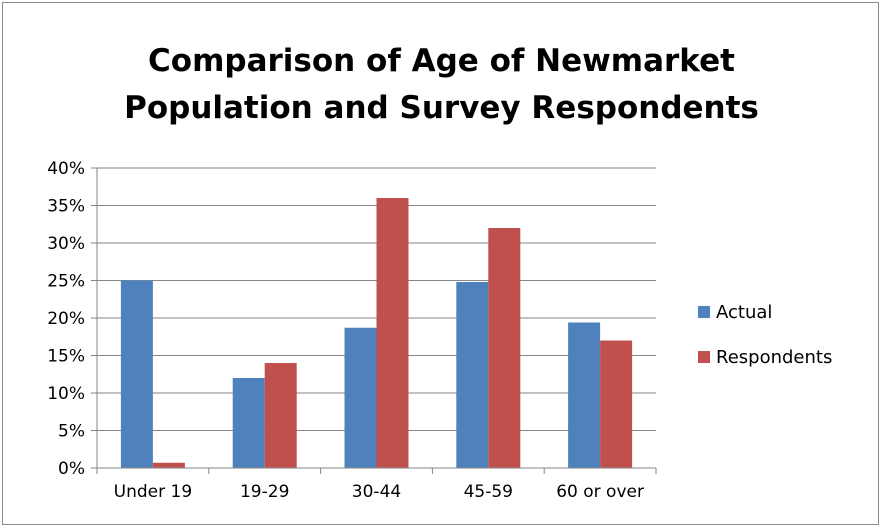  Describe the element at coordinates (153, 492) in the screenshot. I see `x-tick-label: Under 19` at that location.